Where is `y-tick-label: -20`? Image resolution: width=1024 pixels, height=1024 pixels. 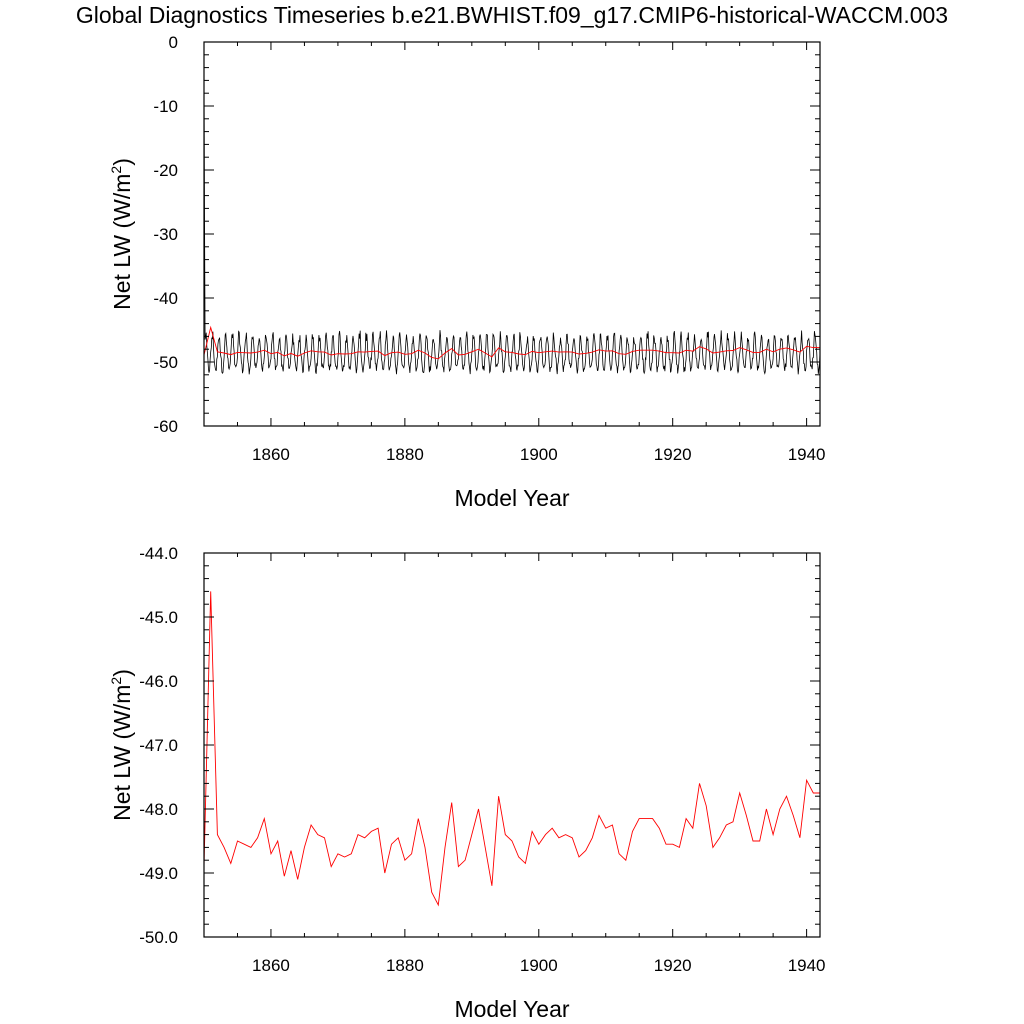
y-tick-label: -20 is located at coordinates (165, 170).